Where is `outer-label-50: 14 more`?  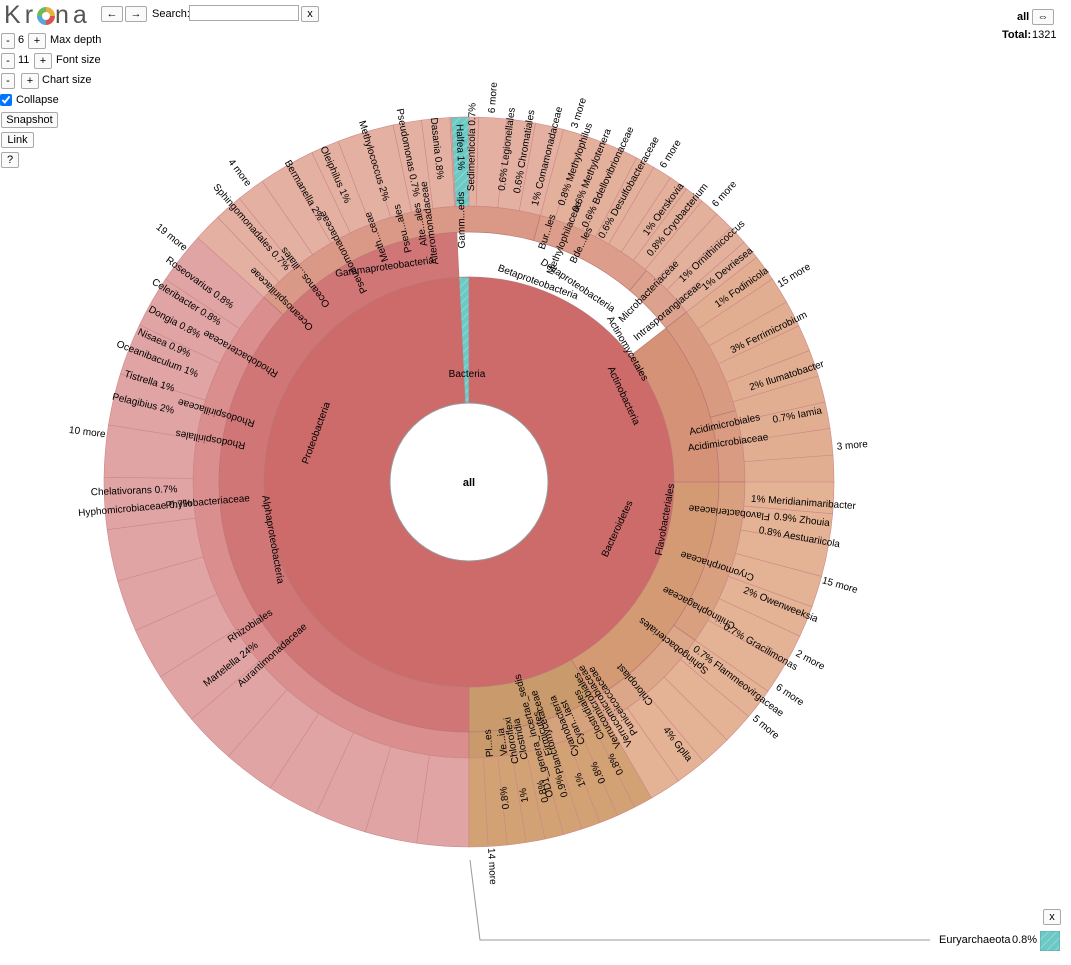
outer-label-50: 14 more is located at coordinates (491, 867).